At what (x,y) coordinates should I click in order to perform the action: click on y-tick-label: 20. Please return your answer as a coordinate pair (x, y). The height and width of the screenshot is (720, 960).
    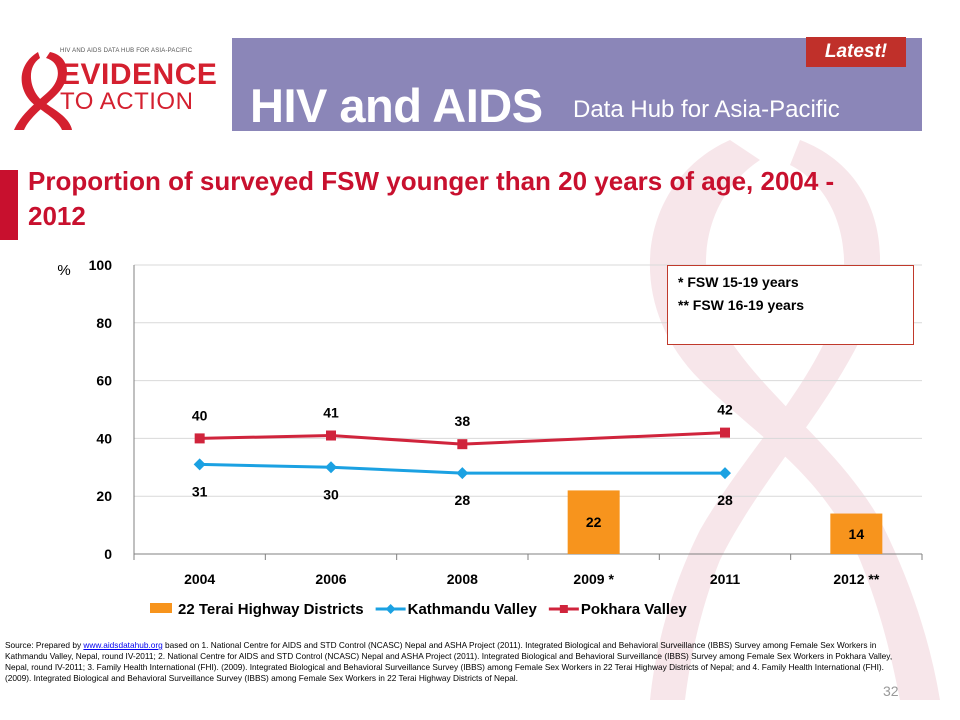
    Looking at the image, I should click on (104, 496).